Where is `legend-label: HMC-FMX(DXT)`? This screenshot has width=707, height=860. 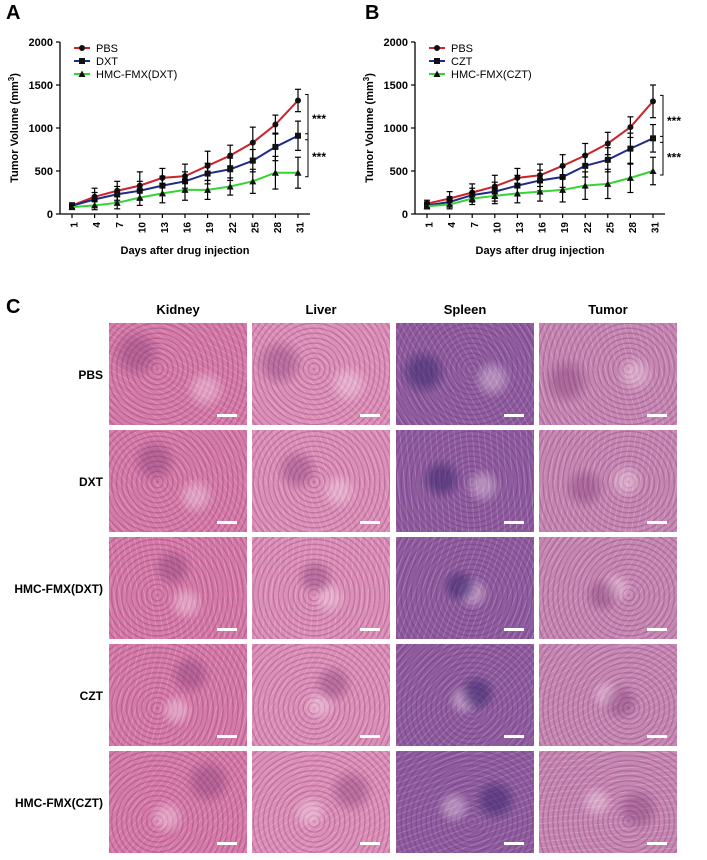
legend-label: HMC-FMX(DXT) is located at coordinates (136, 75).